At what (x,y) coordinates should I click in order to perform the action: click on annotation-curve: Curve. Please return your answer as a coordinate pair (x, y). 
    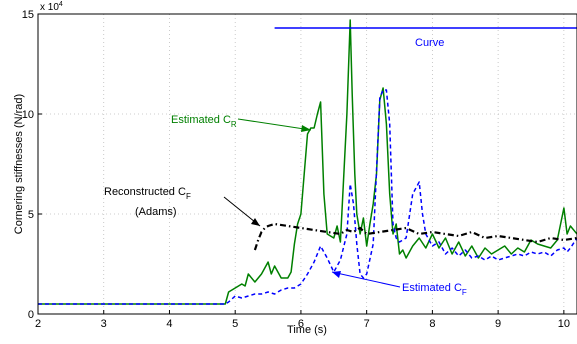
    Looking at the image, I should click on (429, 43).